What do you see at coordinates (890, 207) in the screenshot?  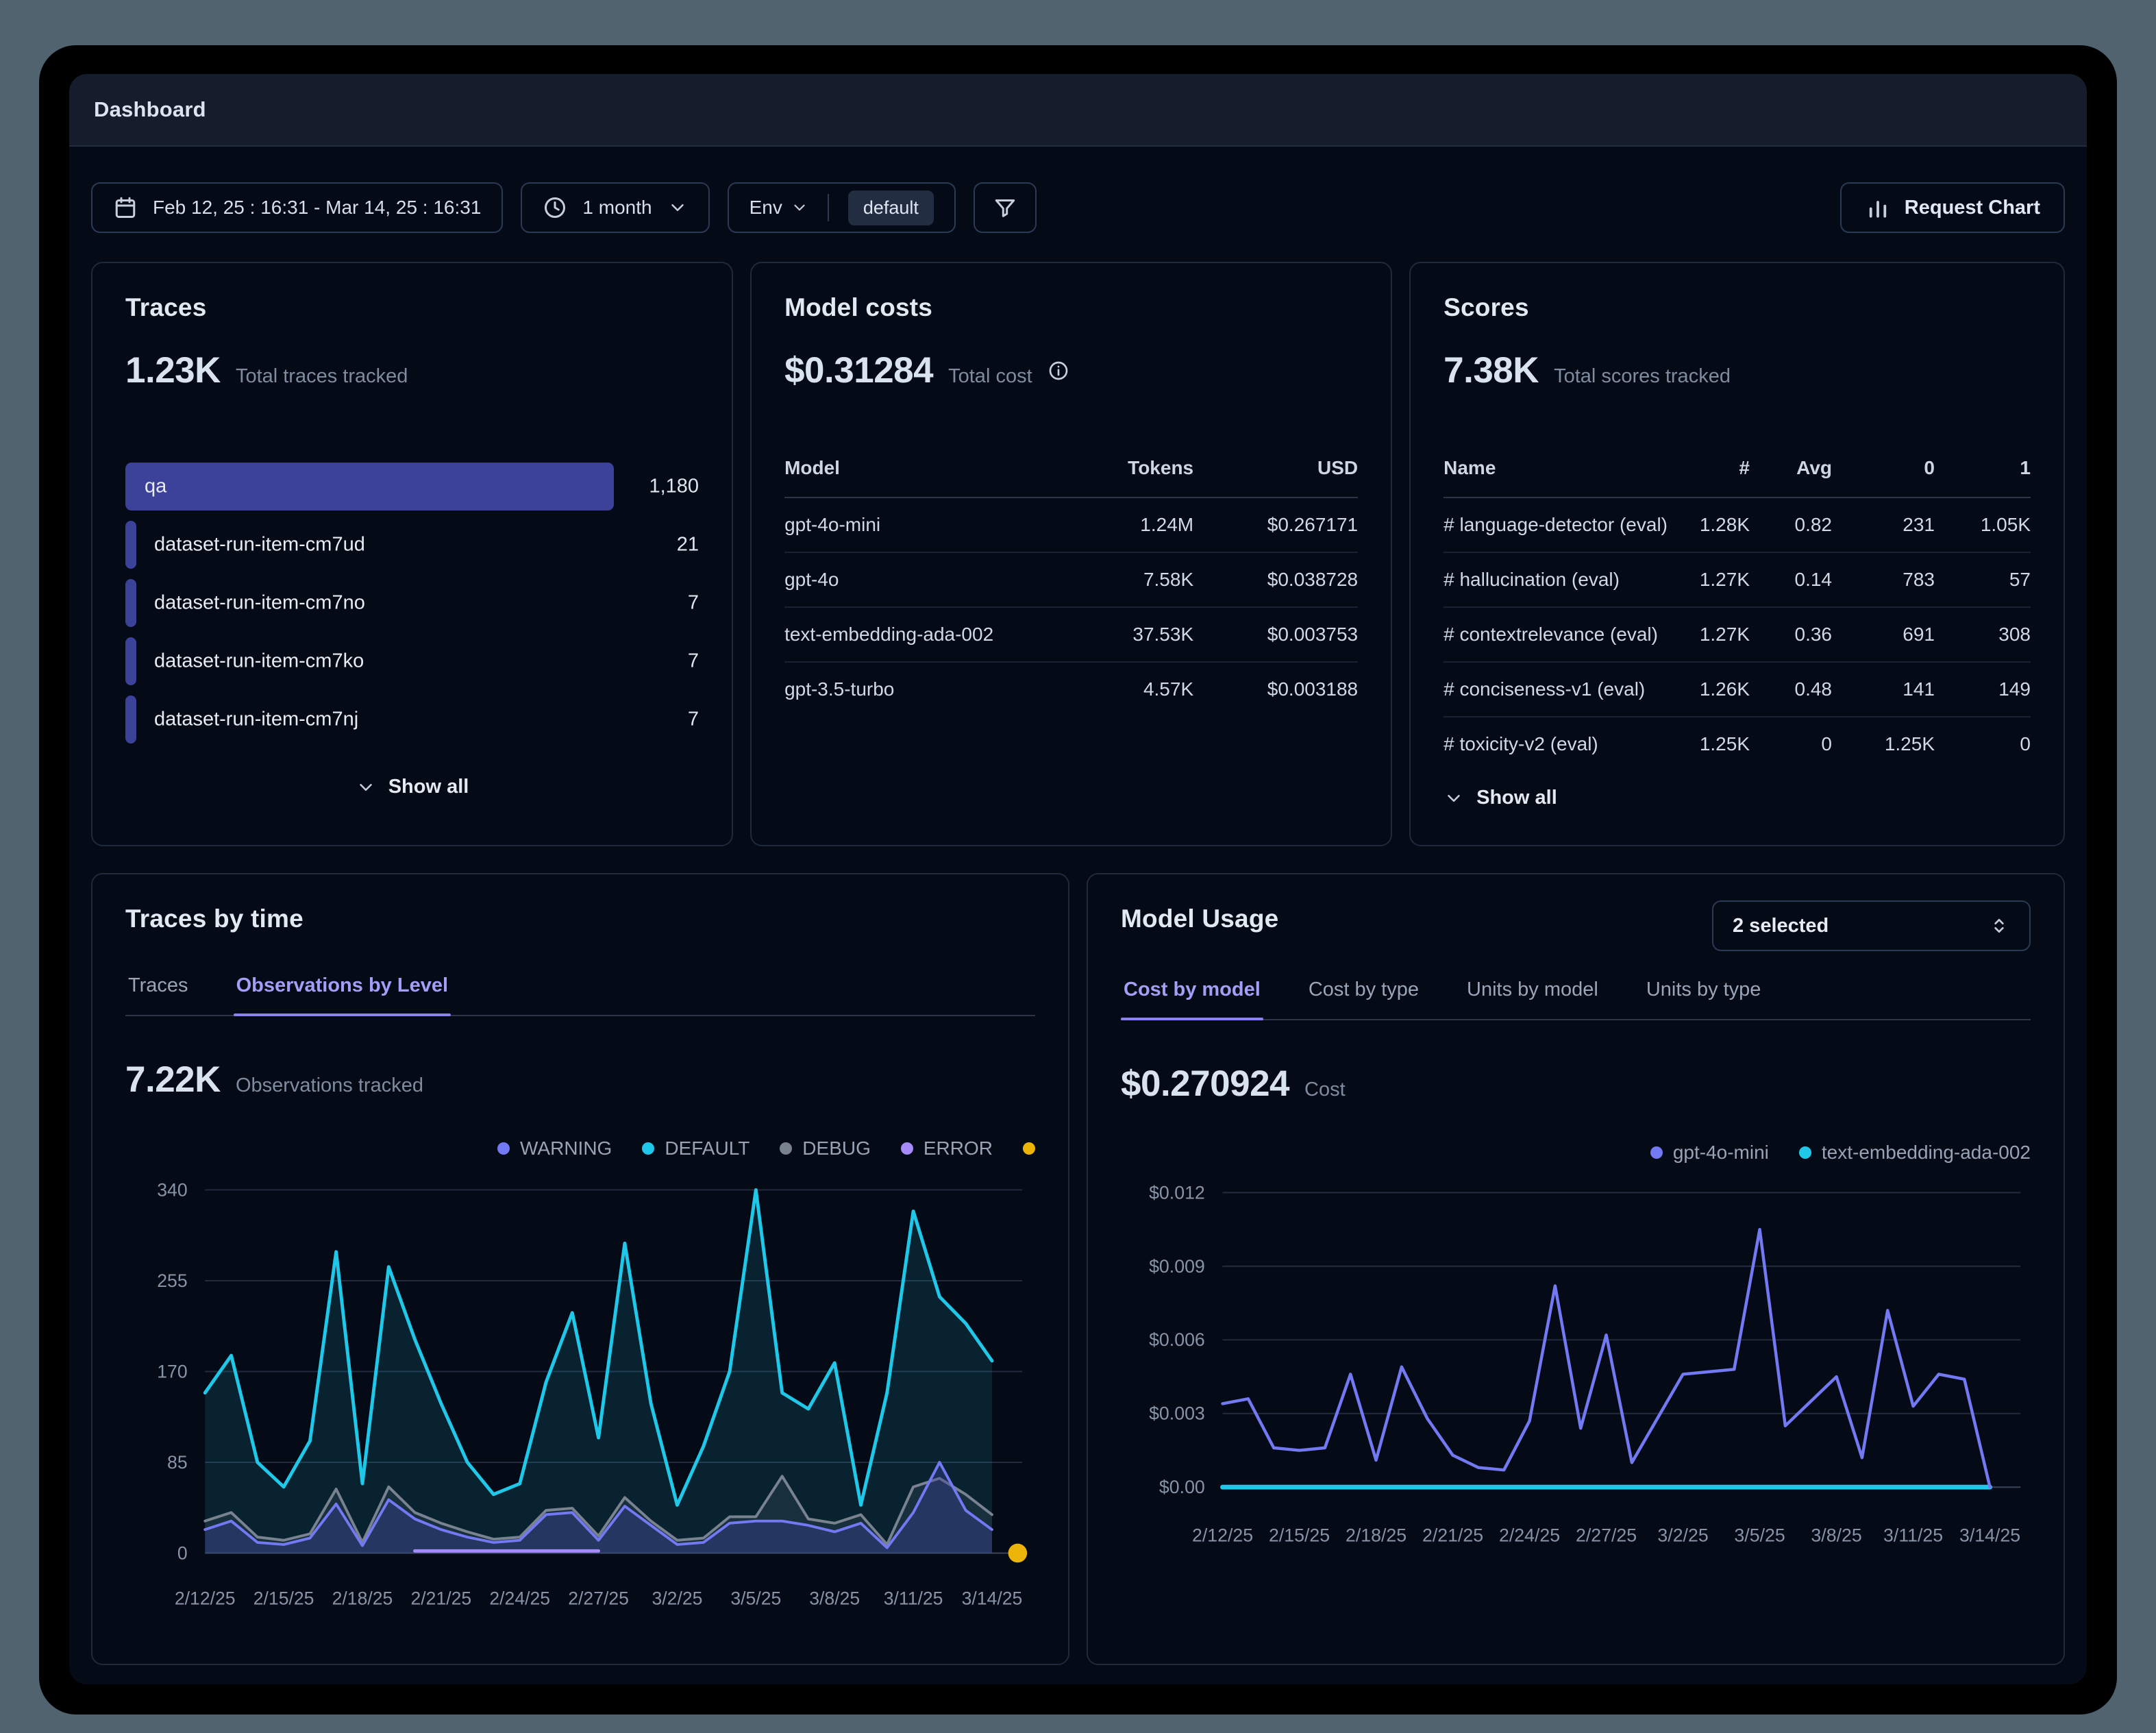 I see `env-value-badge: default` at bounding box center [890, 207].